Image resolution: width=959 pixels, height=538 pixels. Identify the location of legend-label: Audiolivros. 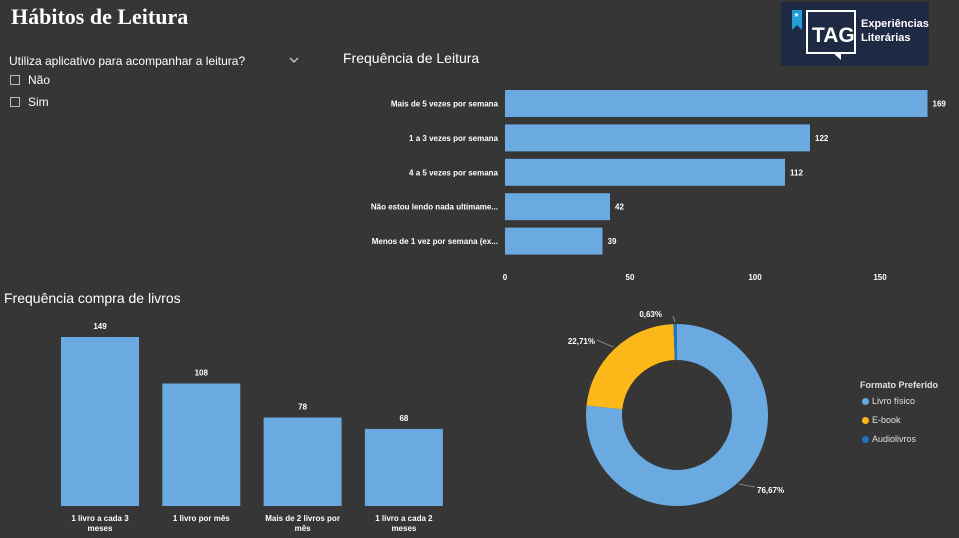
(894, 439).